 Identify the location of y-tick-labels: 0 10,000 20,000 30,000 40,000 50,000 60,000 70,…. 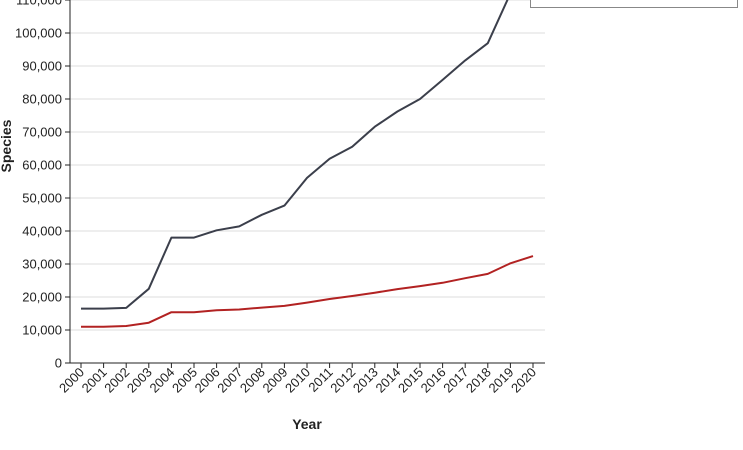
(42, 185).